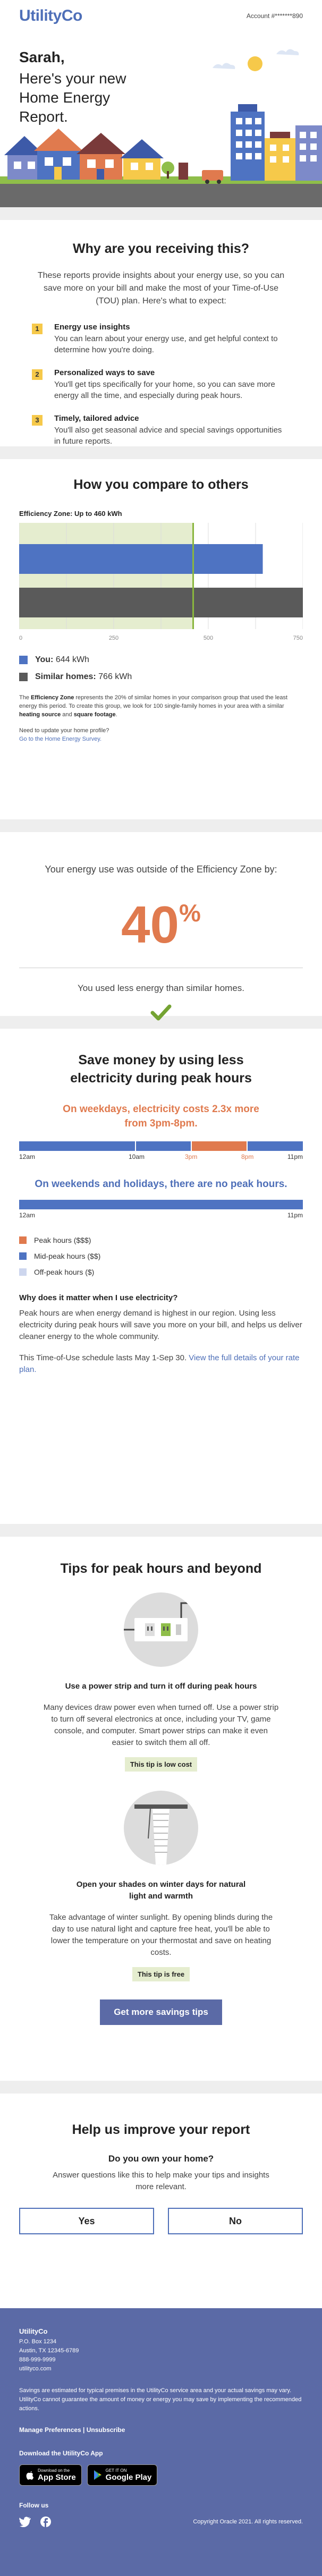 Image resolution: width=322 pixels, height=2576 pixels. I want to click on note-text-3: ., so click(116, 715).